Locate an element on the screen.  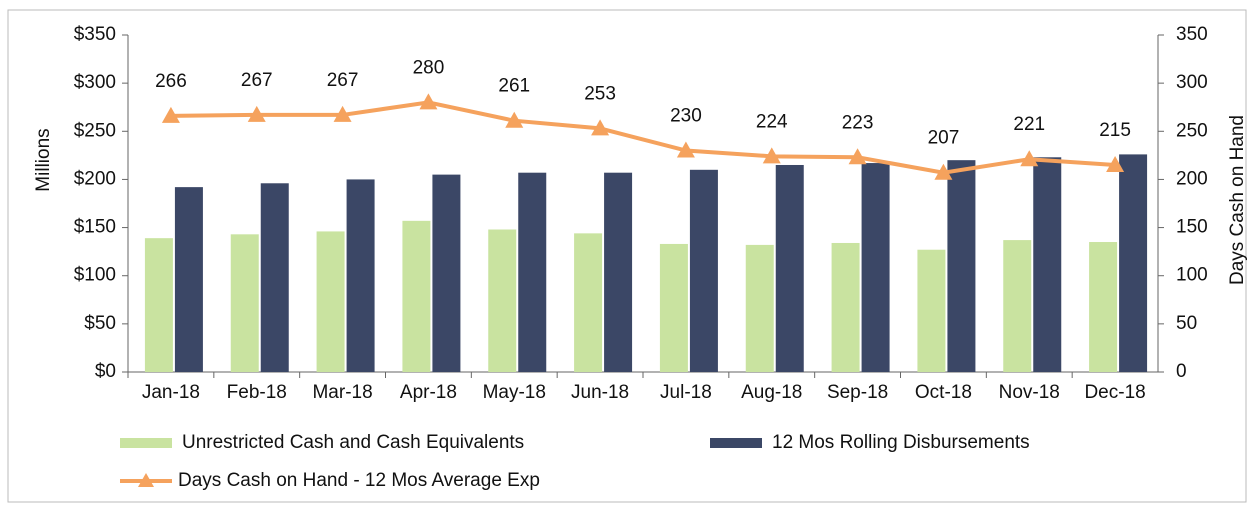
data-label: 207 is located at coordinates (944, 138).